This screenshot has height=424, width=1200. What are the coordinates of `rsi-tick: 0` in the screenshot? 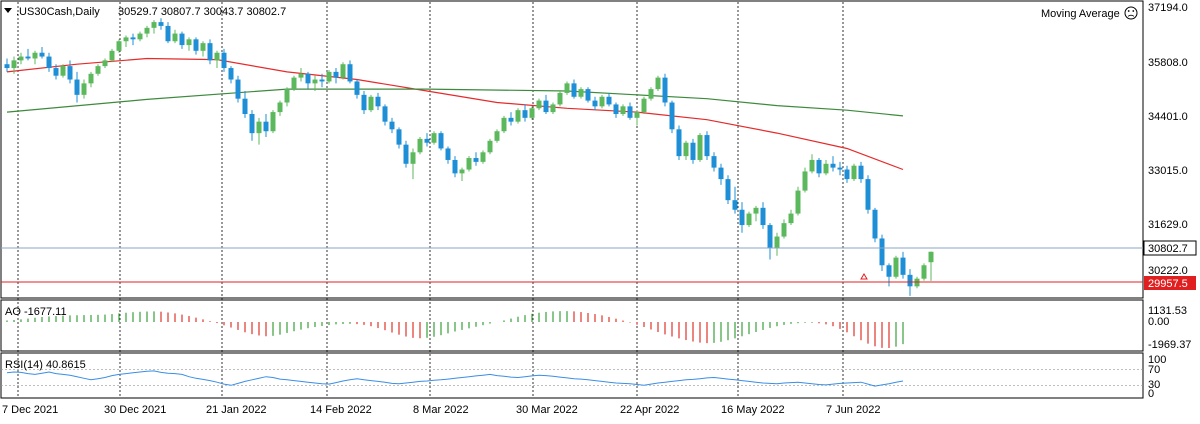 It's located at (1151, 394).